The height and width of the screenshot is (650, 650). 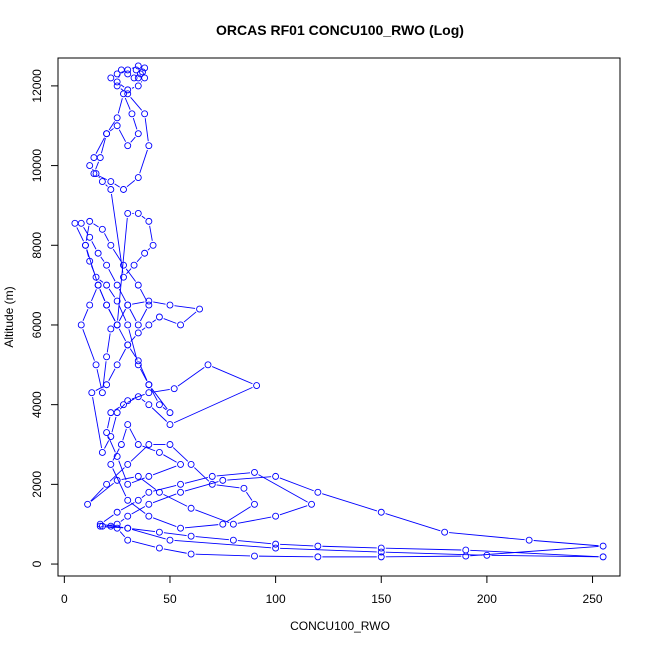 I want to click on x-tick-label: 50, so click(x=170, y=599).